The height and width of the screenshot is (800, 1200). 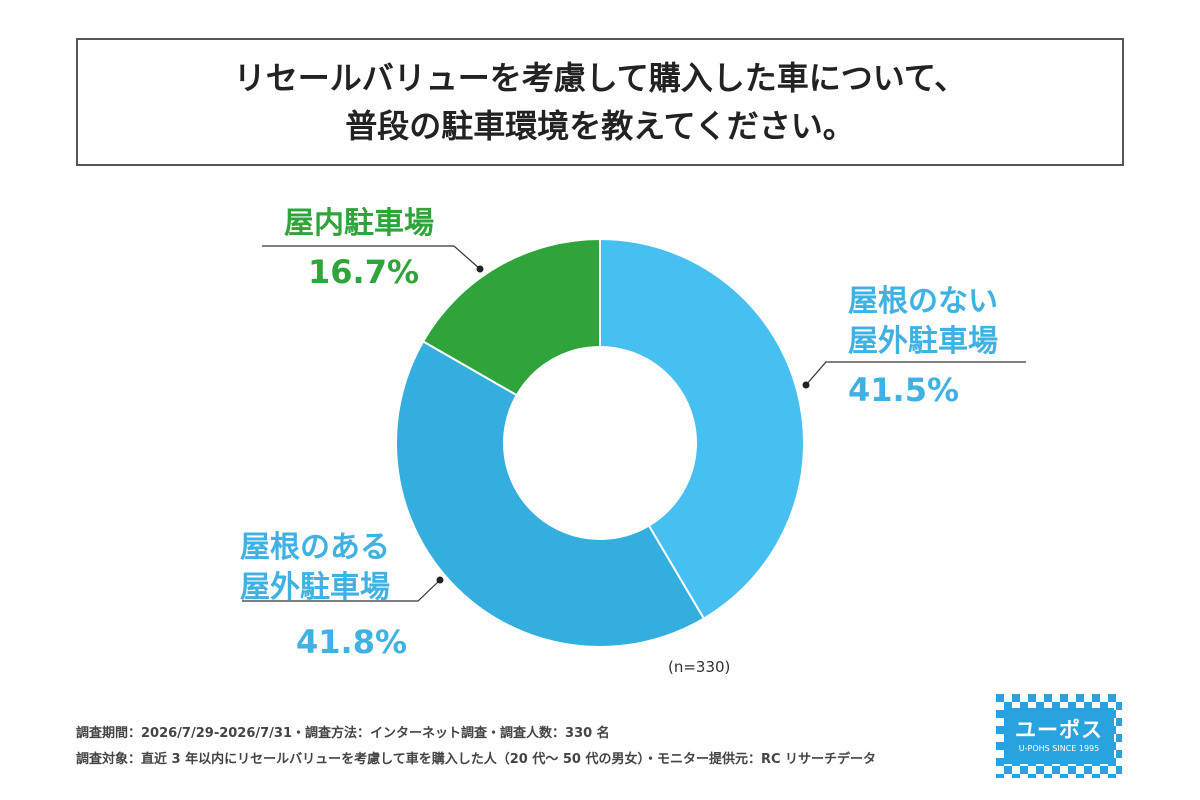 I want to click on label-roofed-line2: 屋外駐車場, so click(x=315, y=587).